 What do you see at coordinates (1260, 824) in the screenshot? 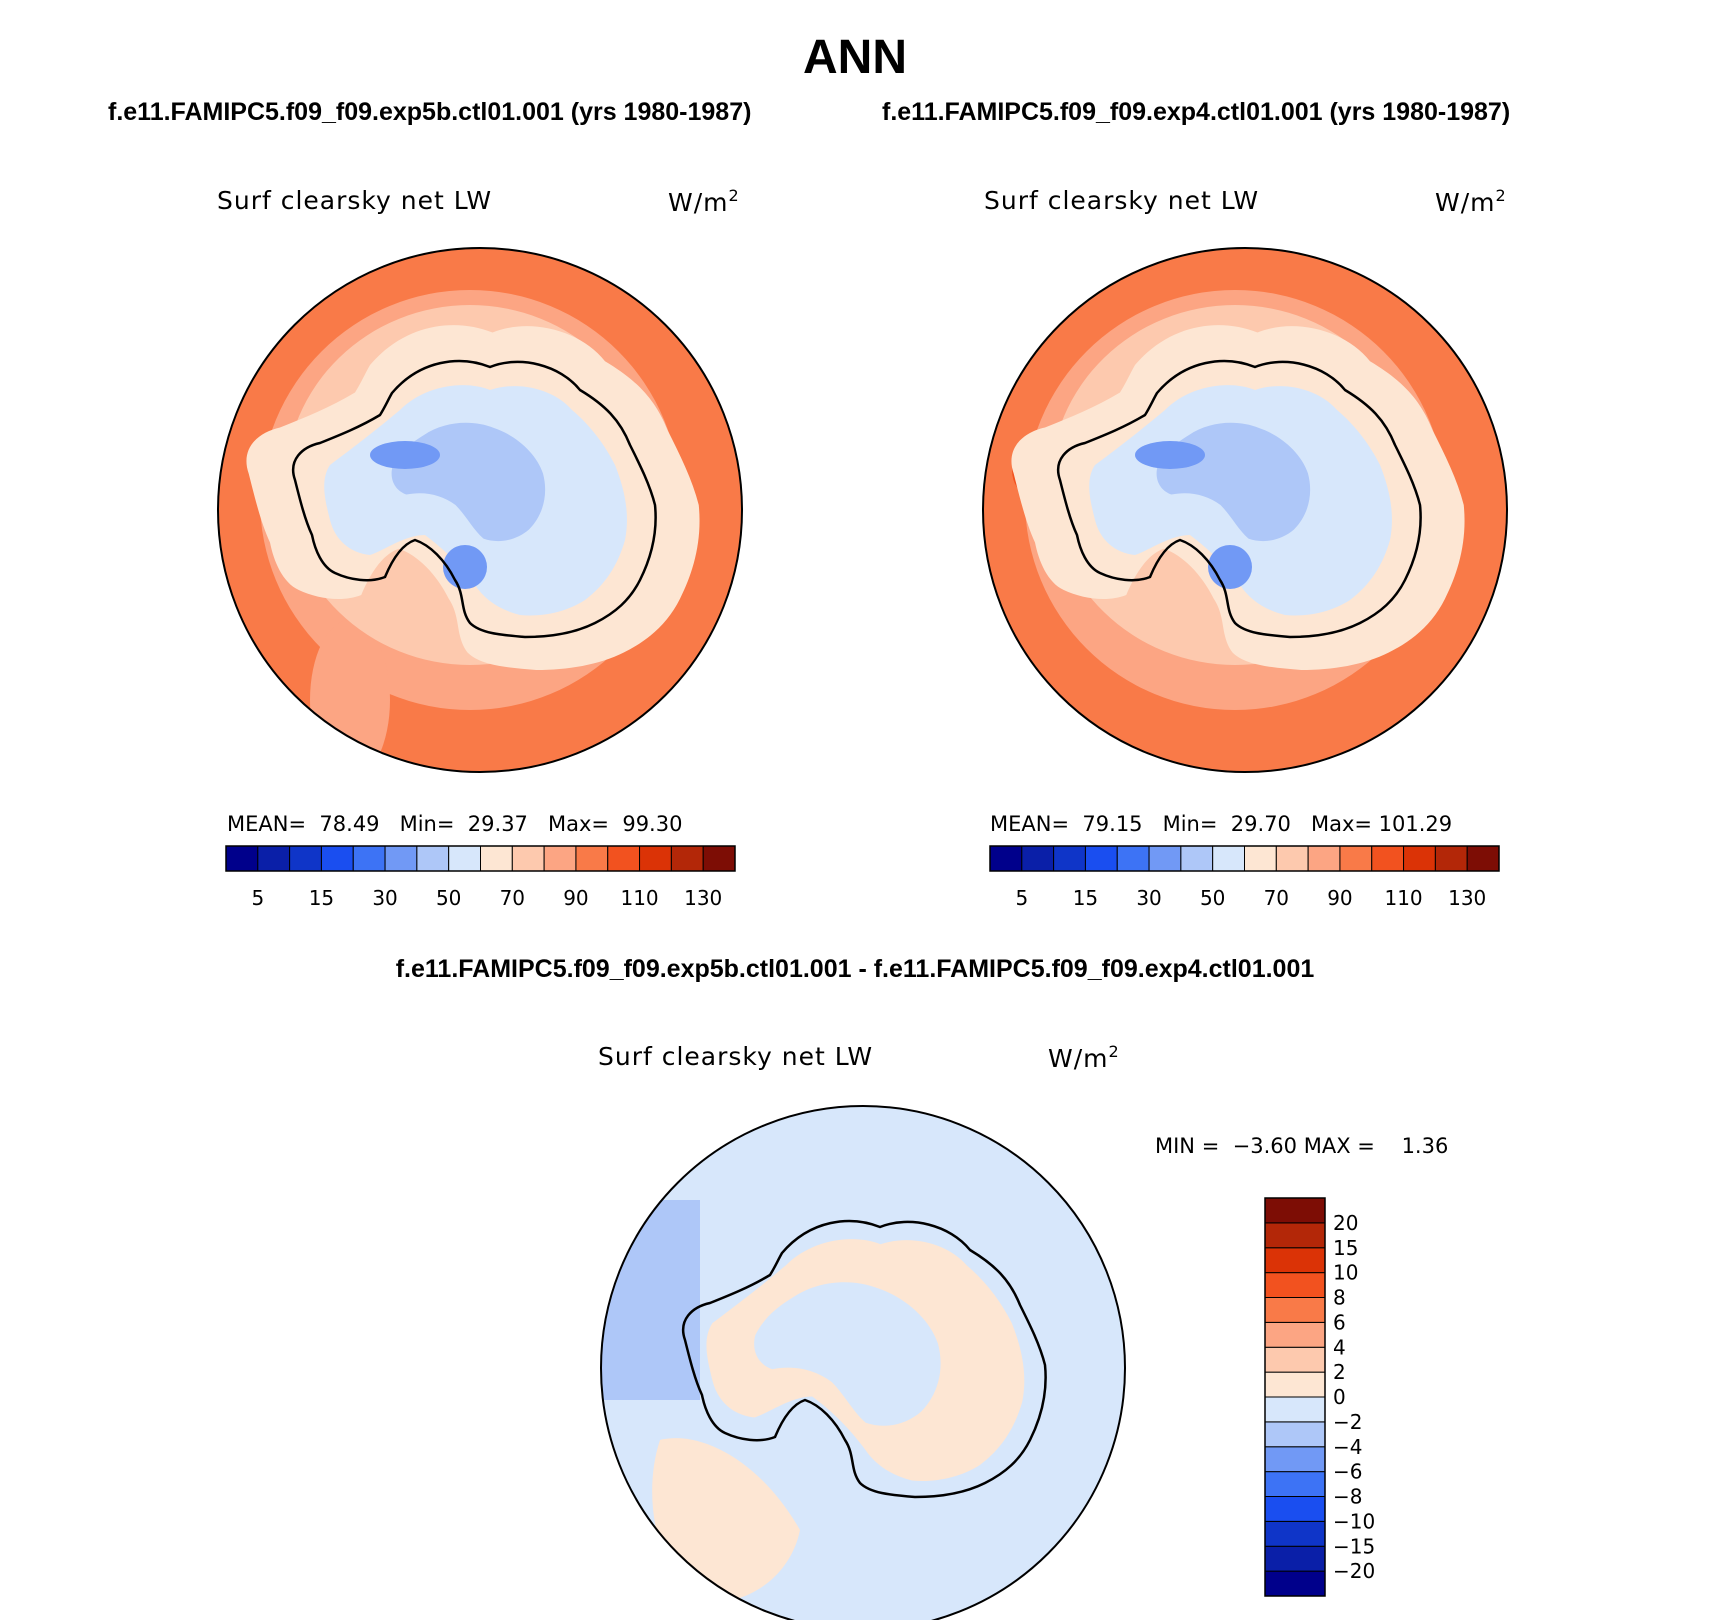
I see `panel-2-min-value: 29.70` at bounding box center [1260, 824].